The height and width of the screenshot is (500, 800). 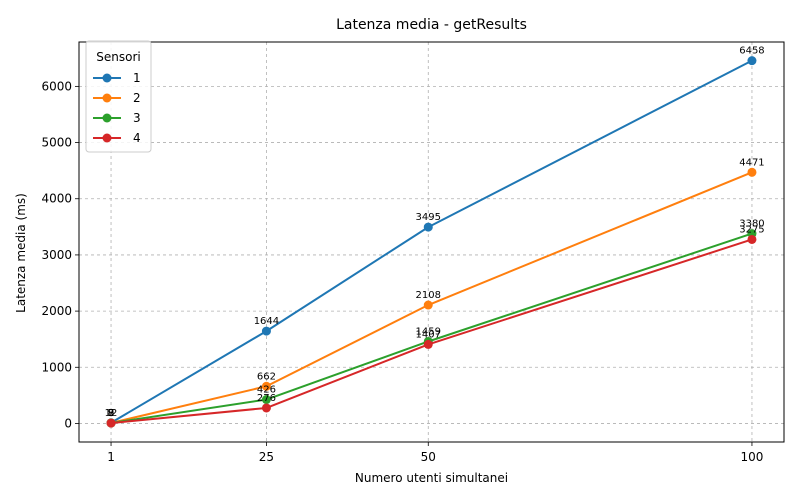 I want to click on x-tick-label: 1, so click(x=111, y=457).